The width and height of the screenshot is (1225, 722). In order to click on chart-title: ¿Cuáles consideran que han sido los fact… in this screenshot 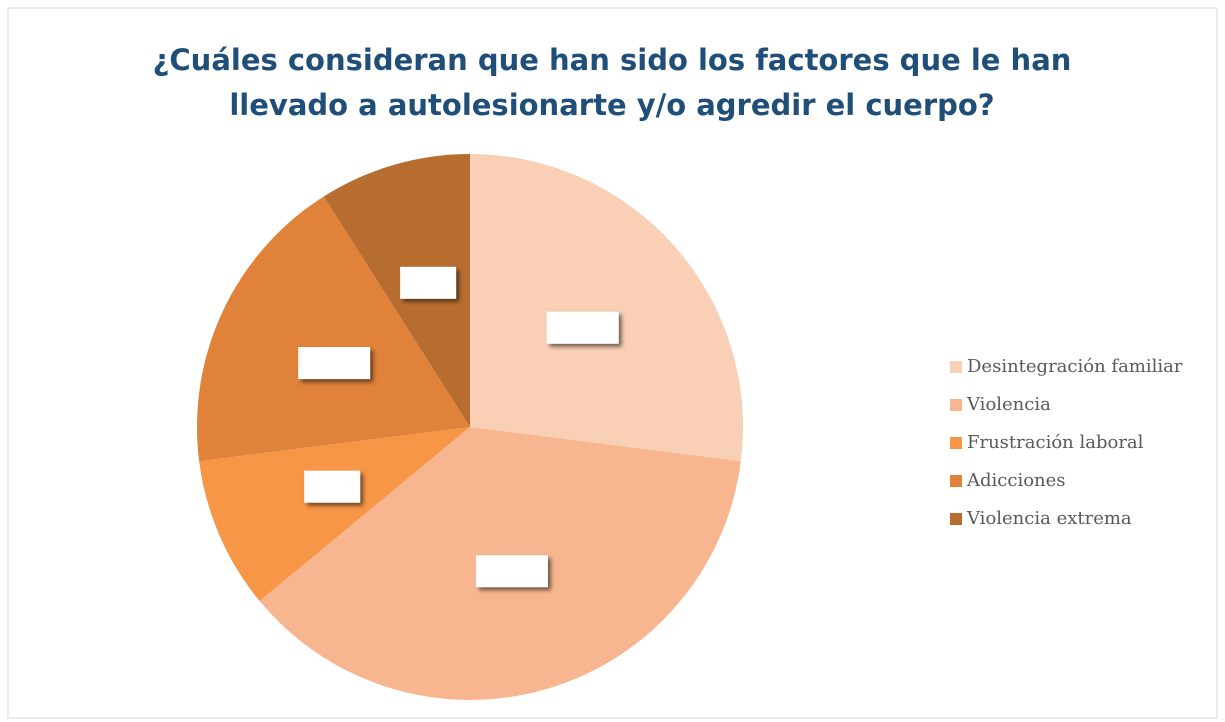, I will do `click(612, 60)`.